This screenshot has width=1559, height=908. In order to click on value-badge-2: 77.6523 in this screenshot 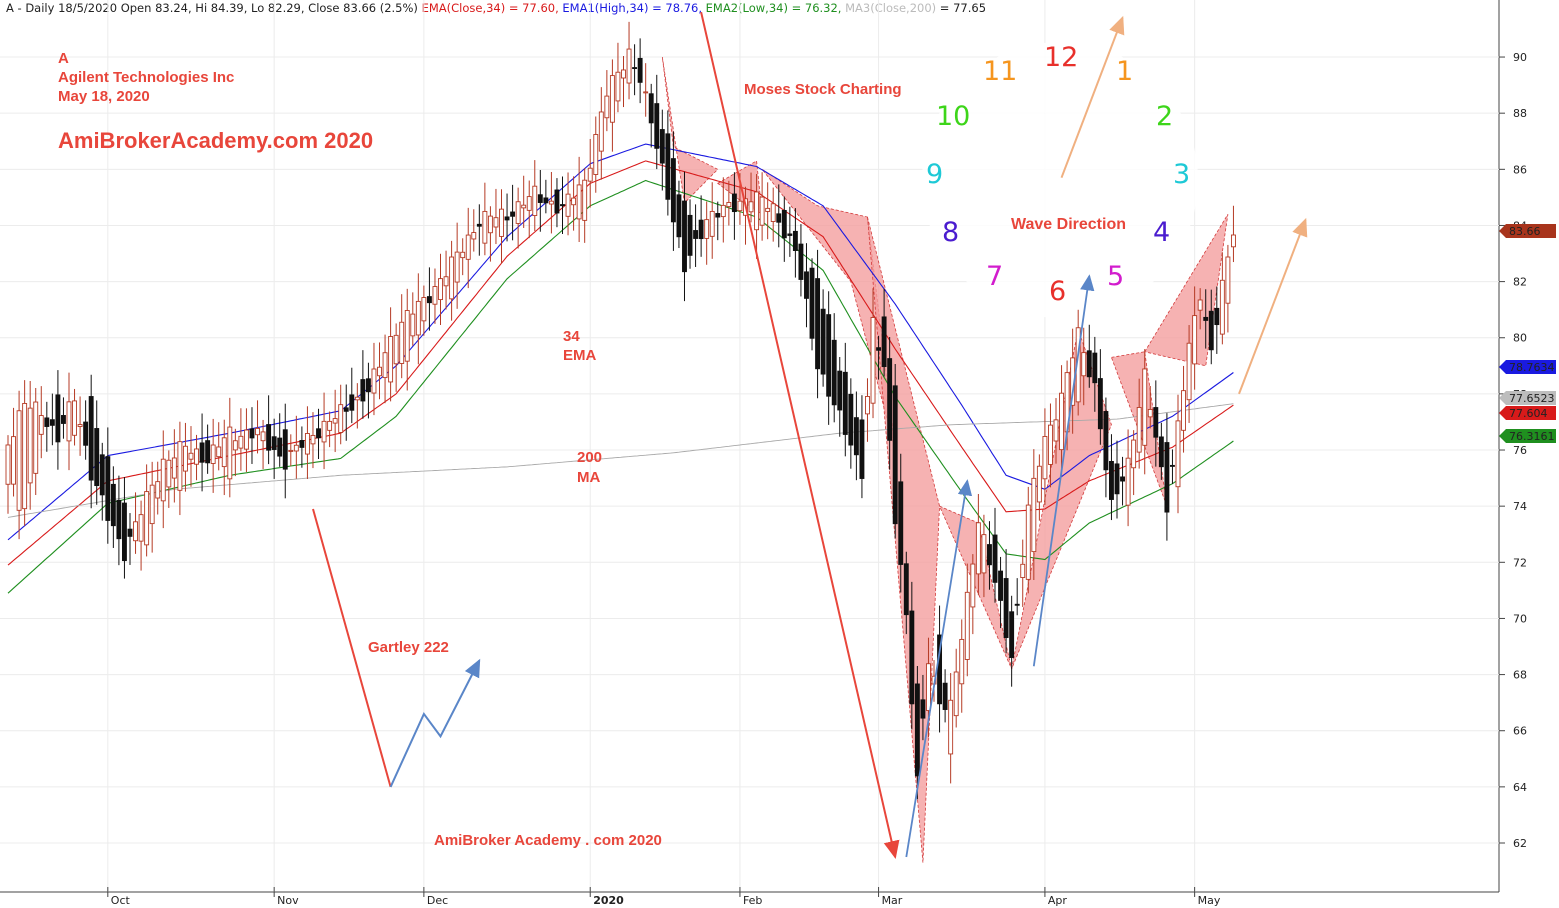, I will do `click(1527, 398)`.